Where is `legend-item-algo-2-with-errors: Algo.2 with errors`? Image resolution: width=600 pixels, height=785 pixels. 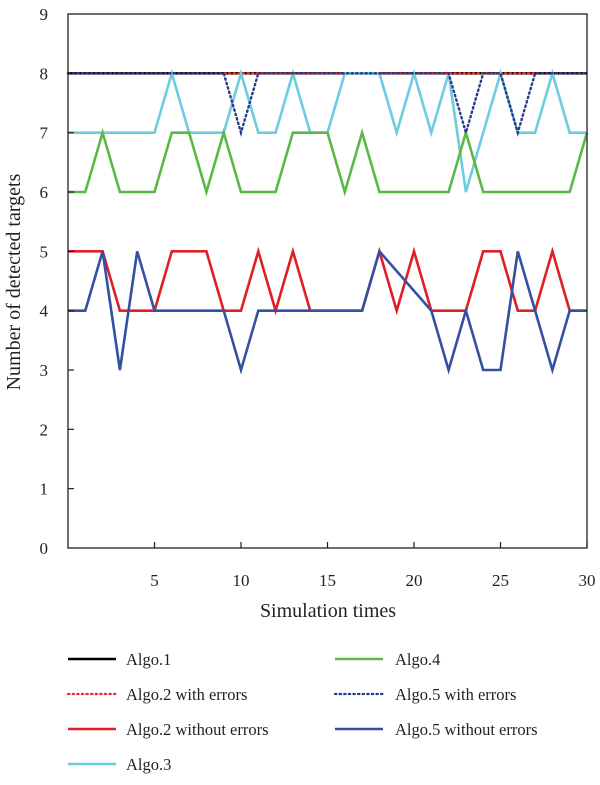 legend-item-algo-2-with-errors: Algo.2 with errors is located at coordinates (156, 694).